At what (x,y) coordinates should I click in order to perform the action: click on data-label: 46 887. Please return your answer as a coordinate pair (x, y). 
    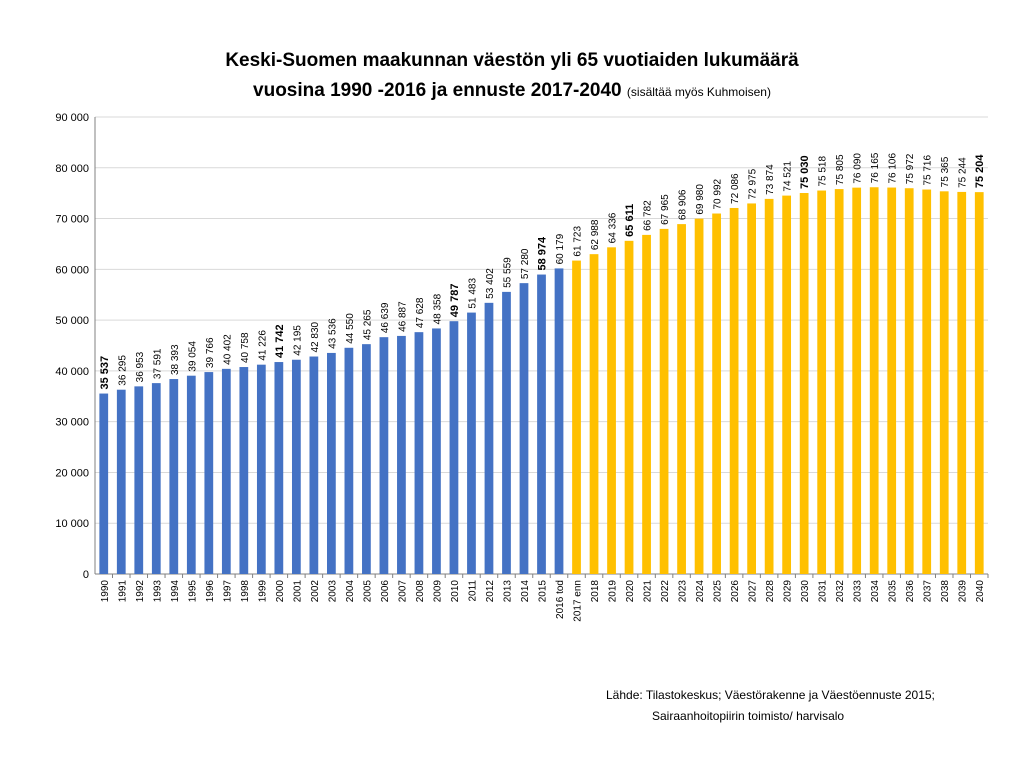
    Looking at the image, I should click on (402, 316).